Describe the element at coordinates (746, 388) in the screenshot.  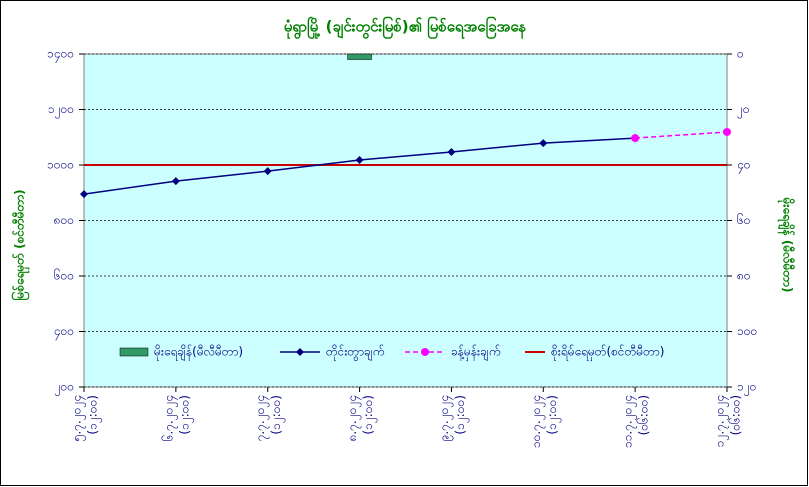
I see `y2-tick-label: ၁၂၀` at that location.